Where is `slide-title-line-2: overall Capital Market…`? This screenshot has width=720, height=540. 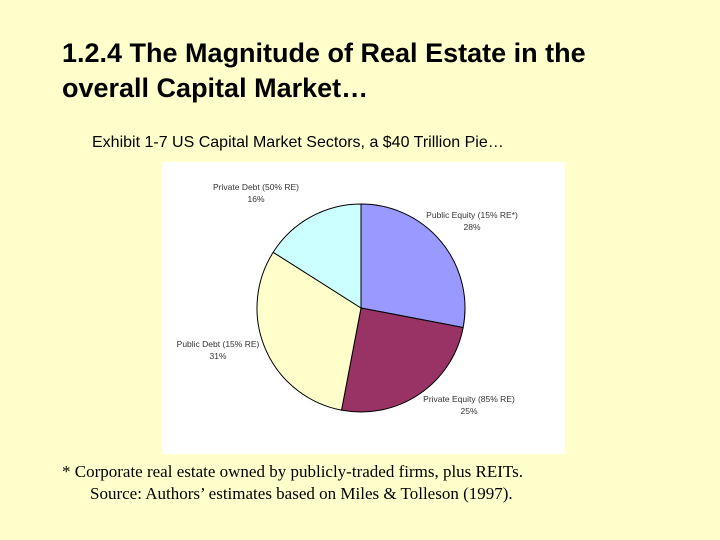 slide-title-line-2: overall Capital Market… is located at coordinates (215, 88).